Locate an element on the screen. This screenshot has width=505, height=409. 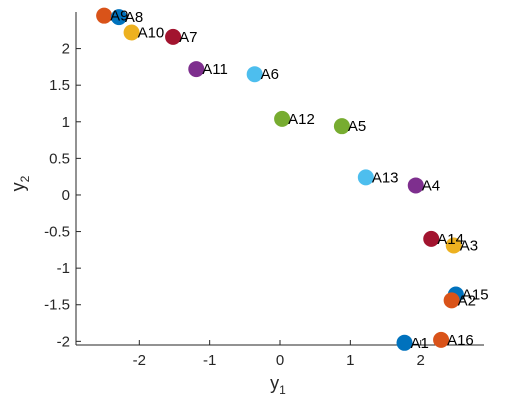
x-tick-label: 0 is located at coordinates (280, 360).